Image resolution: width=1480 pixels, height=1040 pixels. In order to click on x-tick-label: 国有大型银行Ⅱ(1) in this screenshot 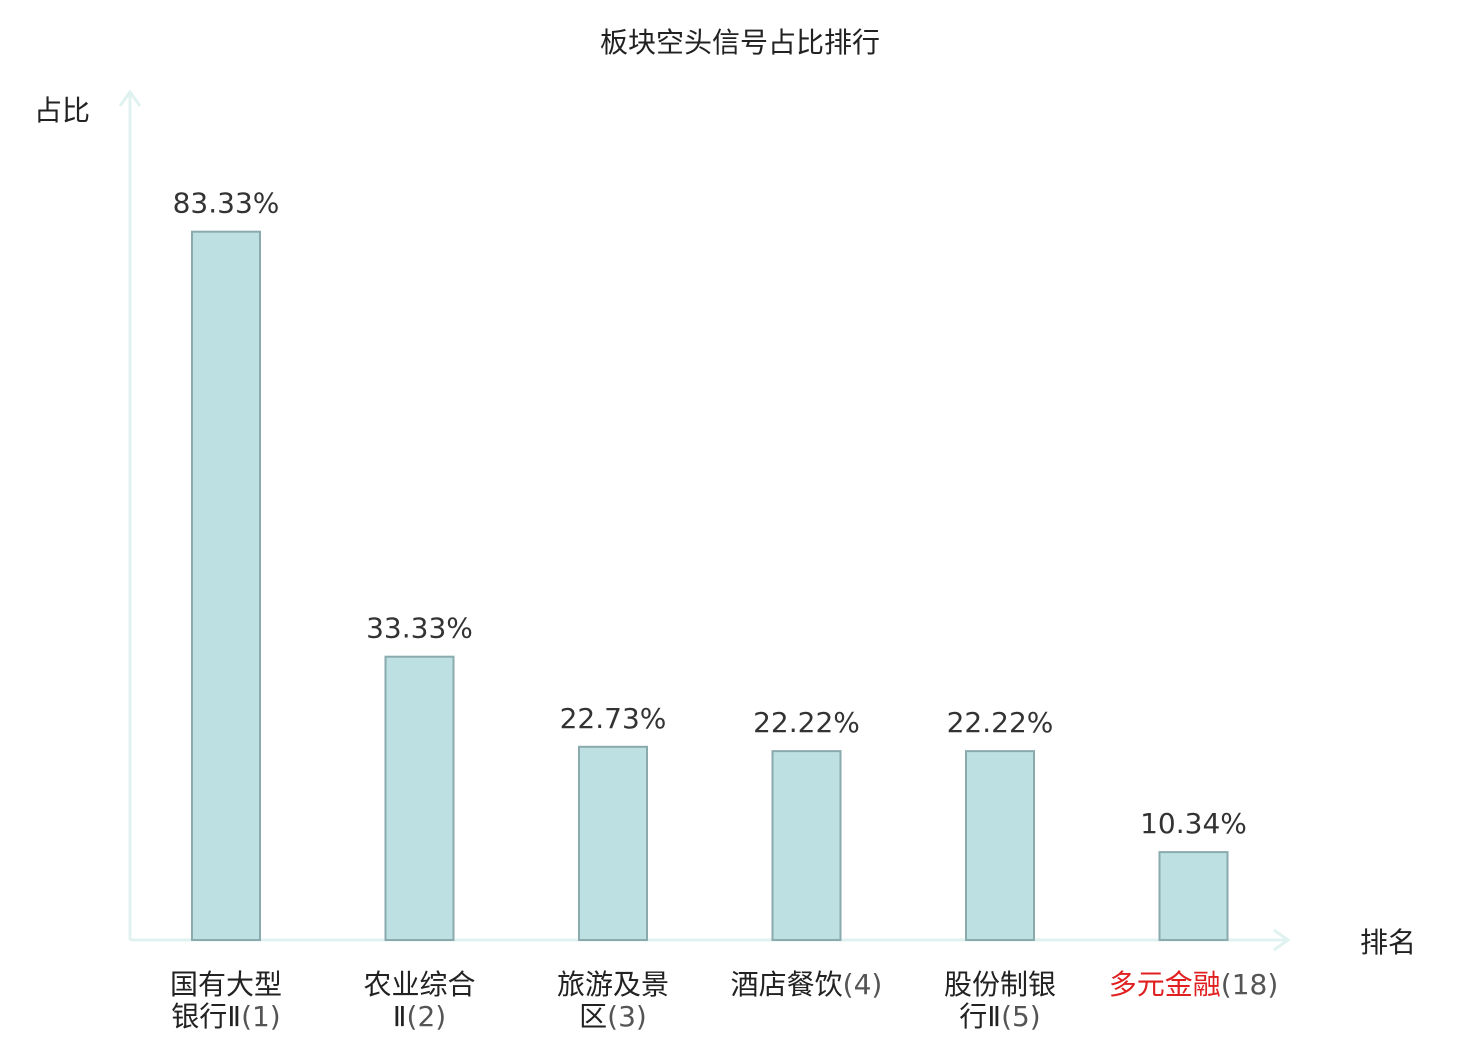, I will do `click(226, 1000)`.